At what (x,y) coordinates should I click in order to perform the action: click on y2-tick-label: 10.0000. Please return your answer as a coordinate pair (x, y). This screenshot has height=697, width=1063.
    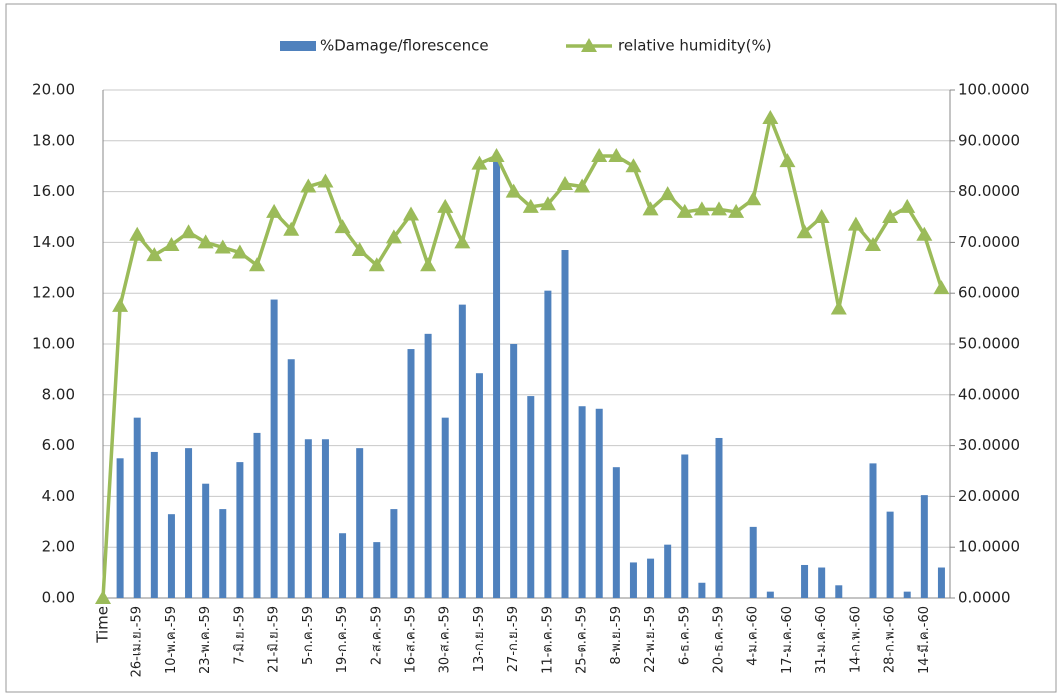
    Looking at the image, I should click on (989, 547).